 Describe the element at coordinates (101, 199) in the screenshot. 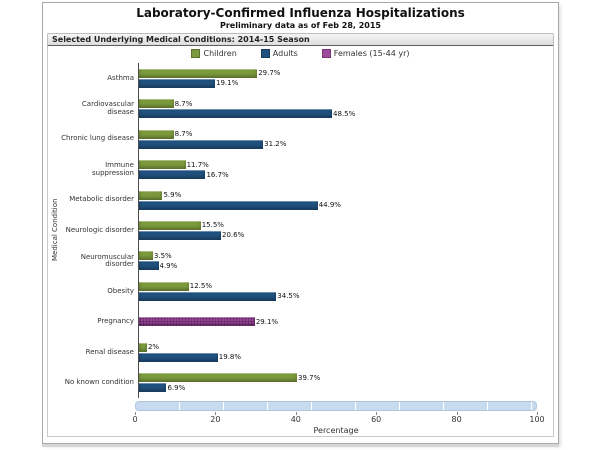

I see `category-label: Metabolic disorder` at that location.